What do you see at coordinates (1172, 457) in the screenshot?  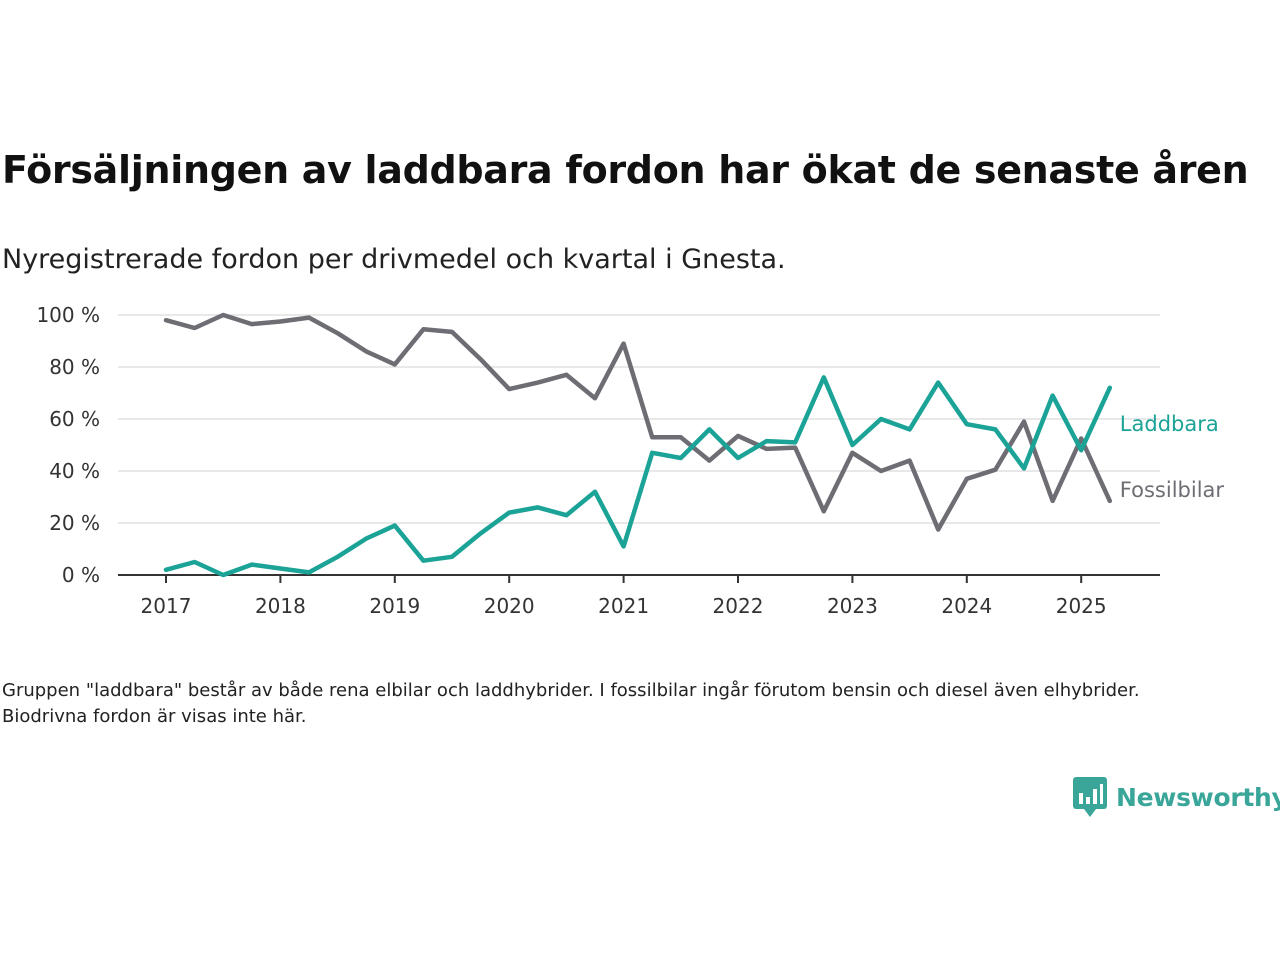 I see `series-labels: Laddbara Fossilbilar` at bounding box center [1172, 457].